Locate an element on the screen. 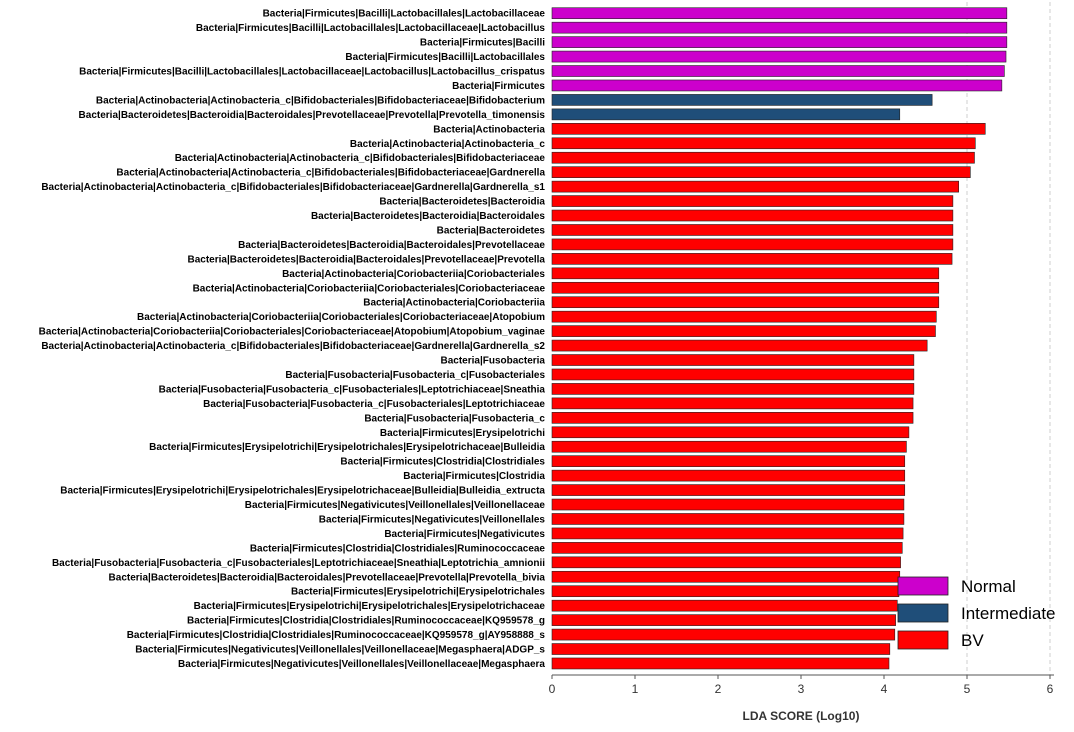  category-label: Bacteria|Firmicutes|Clostridia is located at coordinates (474, 476).